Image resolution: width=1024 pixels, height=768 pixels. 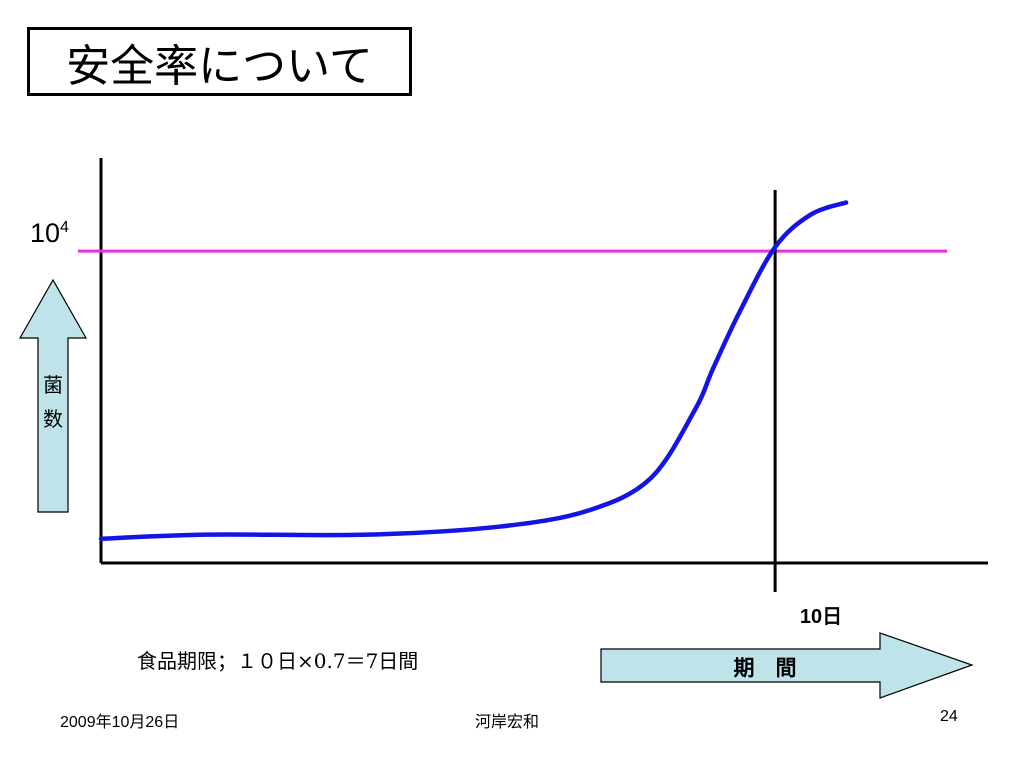 What do you see at coordinates (949, 716) in the screenshot?
I see `footer-page: 24` at bounding box center [949, 716].